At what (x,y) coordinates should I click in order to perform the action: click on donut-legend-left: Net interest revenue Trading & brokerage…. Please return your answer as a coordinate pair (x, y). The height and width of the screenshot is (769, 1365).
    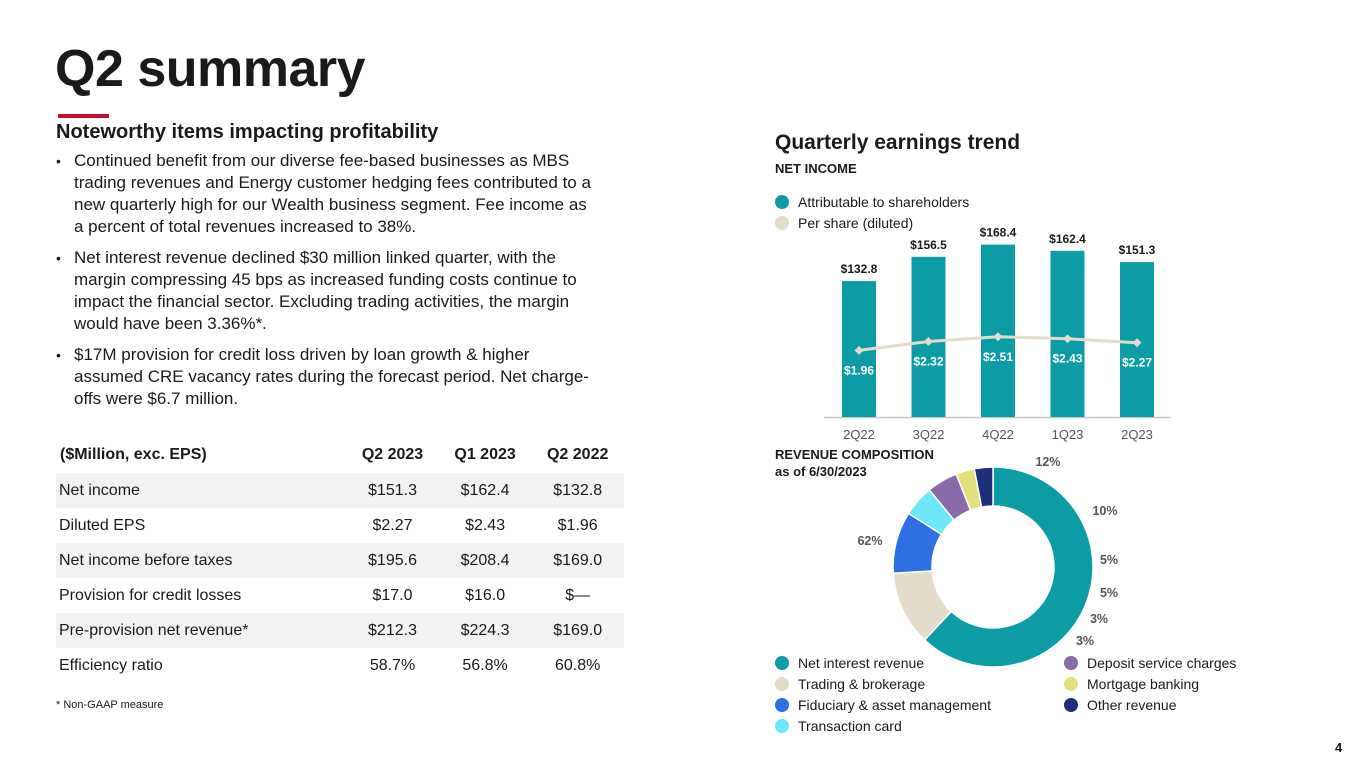
    Looking at the image, I should click on (883, 694).